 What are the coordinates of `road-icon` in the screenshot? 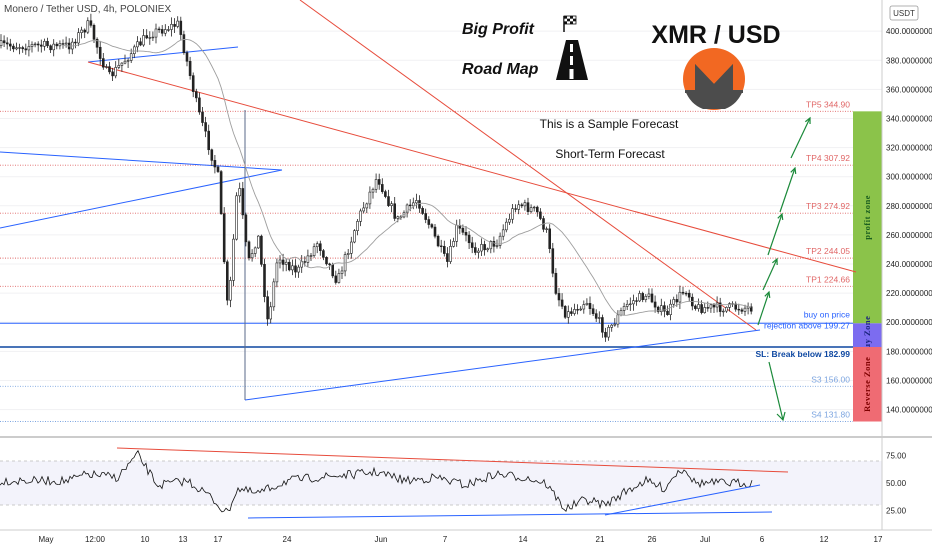 It's located at (572, 60).